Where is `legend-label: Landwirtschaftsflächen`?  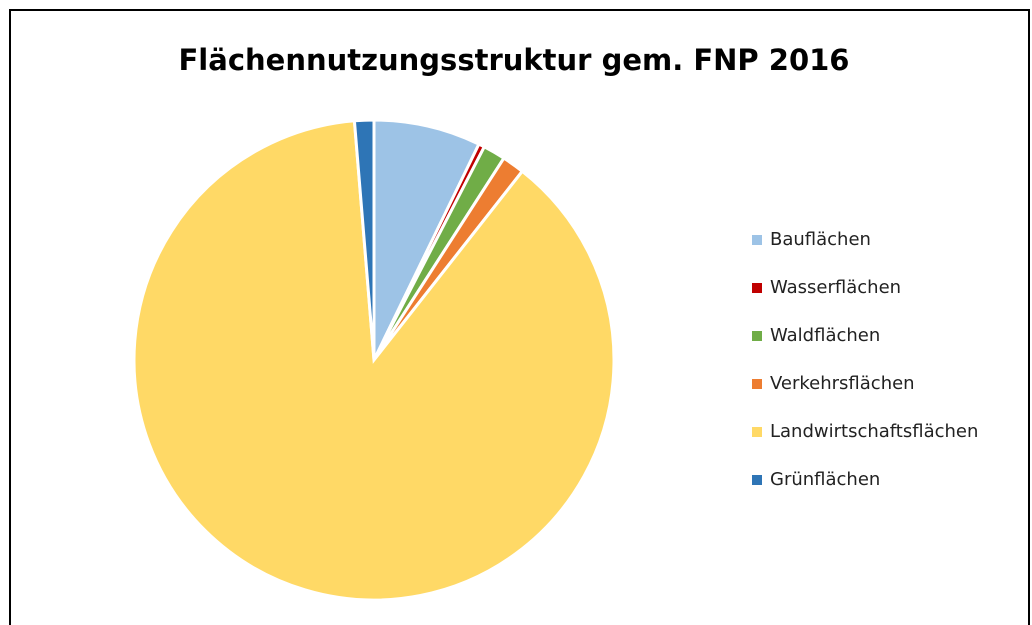
legend-label: Landwirtschaftsflächen is located at coordinates (874, 431).